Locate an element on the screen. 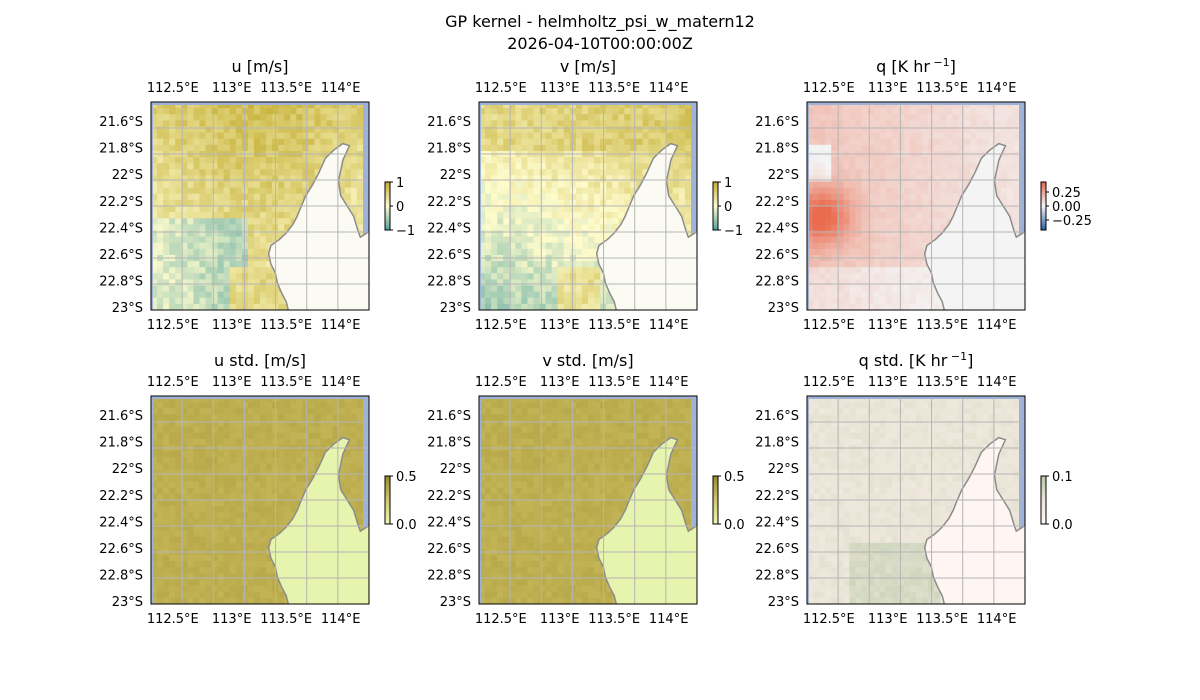 The height and width of the screenshot is (700, 1200). x-tick-label-bottom: 113°E is located at coordinates (232, 325).